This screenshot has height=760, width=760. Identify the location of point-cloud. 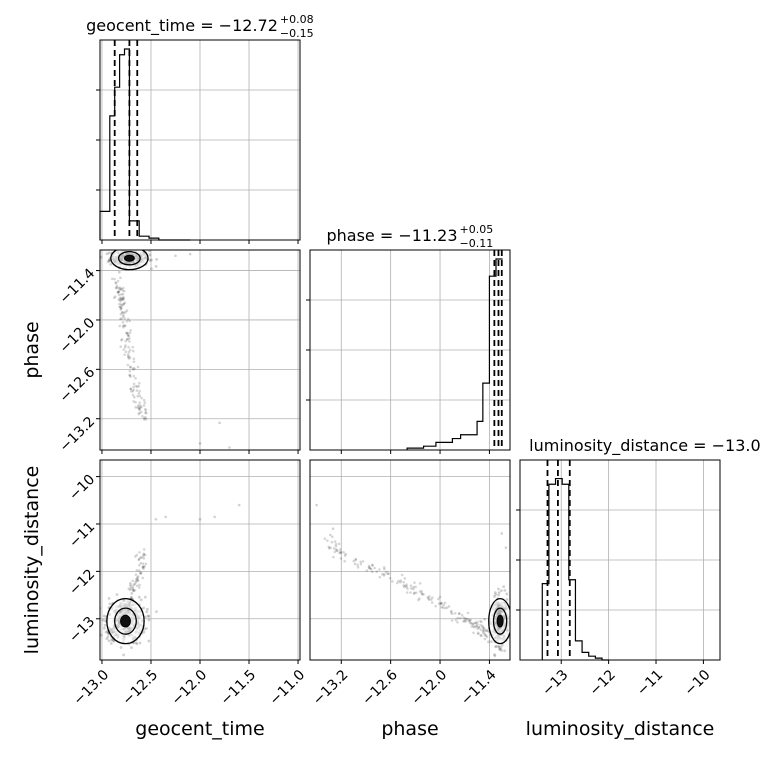
(165, 349).